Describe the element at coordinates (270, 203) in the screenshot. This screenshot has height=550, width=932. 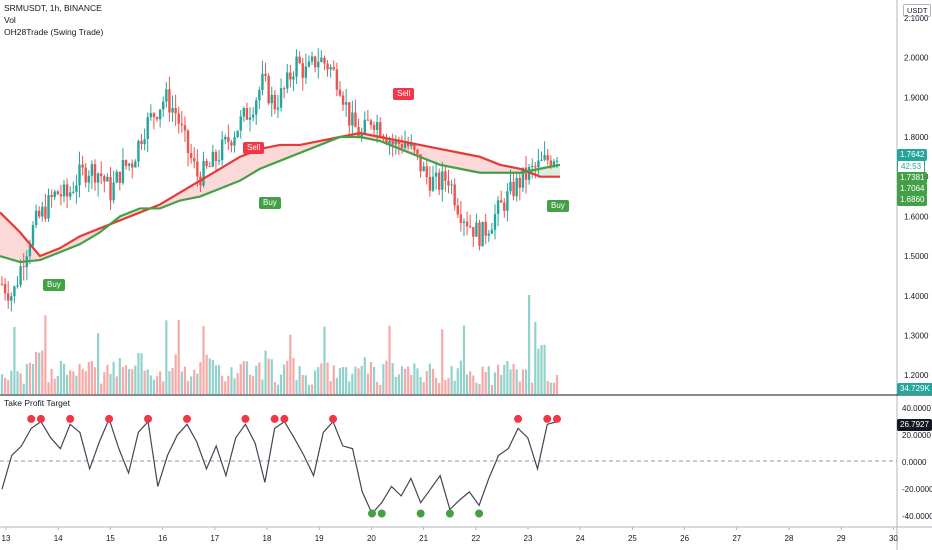
I see `buy-signal-badge: Buy` at that location.